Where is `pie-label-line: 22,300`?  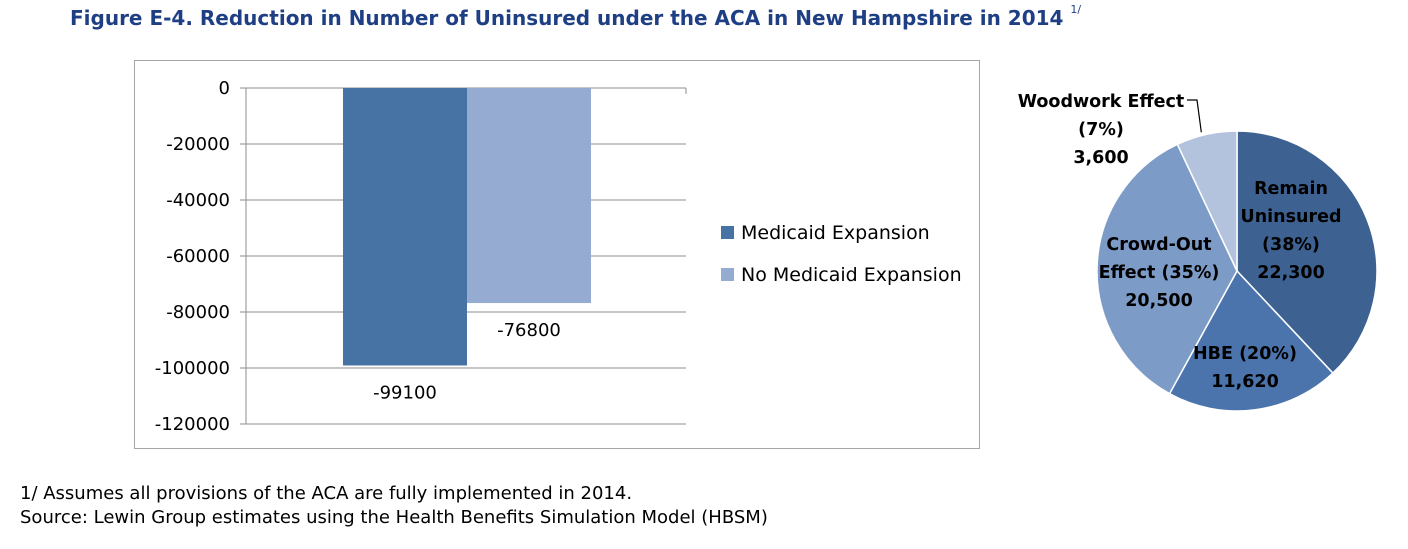
pie-label-line: 22,300 is located at coordinates (1291, 273).